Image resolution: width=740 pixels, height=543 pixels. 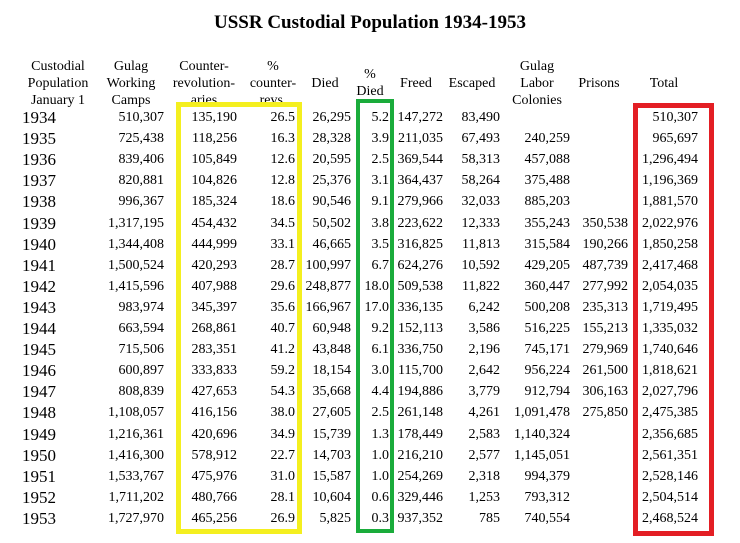 What do you see at coordinates (547, 286) in the screenshot?
I see `labor-colonies-cell: 360,447` at bounding box center [547, 286].